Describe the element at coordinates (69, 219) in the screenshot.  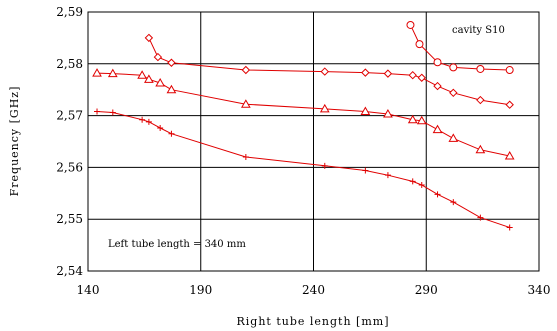
I see `y-tick-label: 2,55` at that location.